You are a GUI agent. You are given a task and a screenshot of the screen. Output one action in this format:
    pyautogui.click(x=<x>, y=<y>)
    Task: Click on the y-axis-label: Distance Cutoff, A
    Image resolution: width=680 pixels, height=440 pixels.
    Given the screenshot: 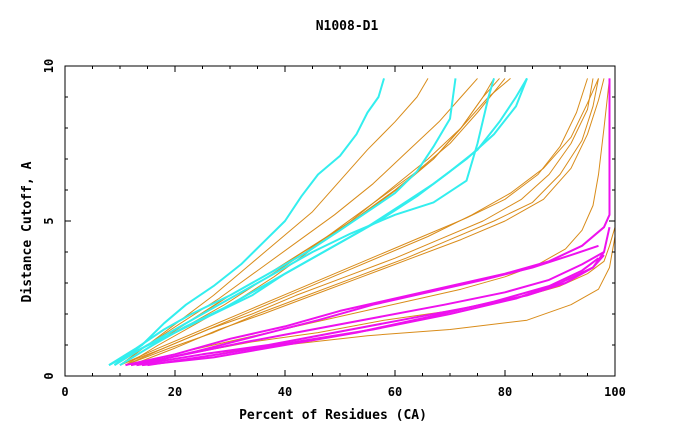 What is the action you would take?
    pyautogui.click(x=27, y=231)
    